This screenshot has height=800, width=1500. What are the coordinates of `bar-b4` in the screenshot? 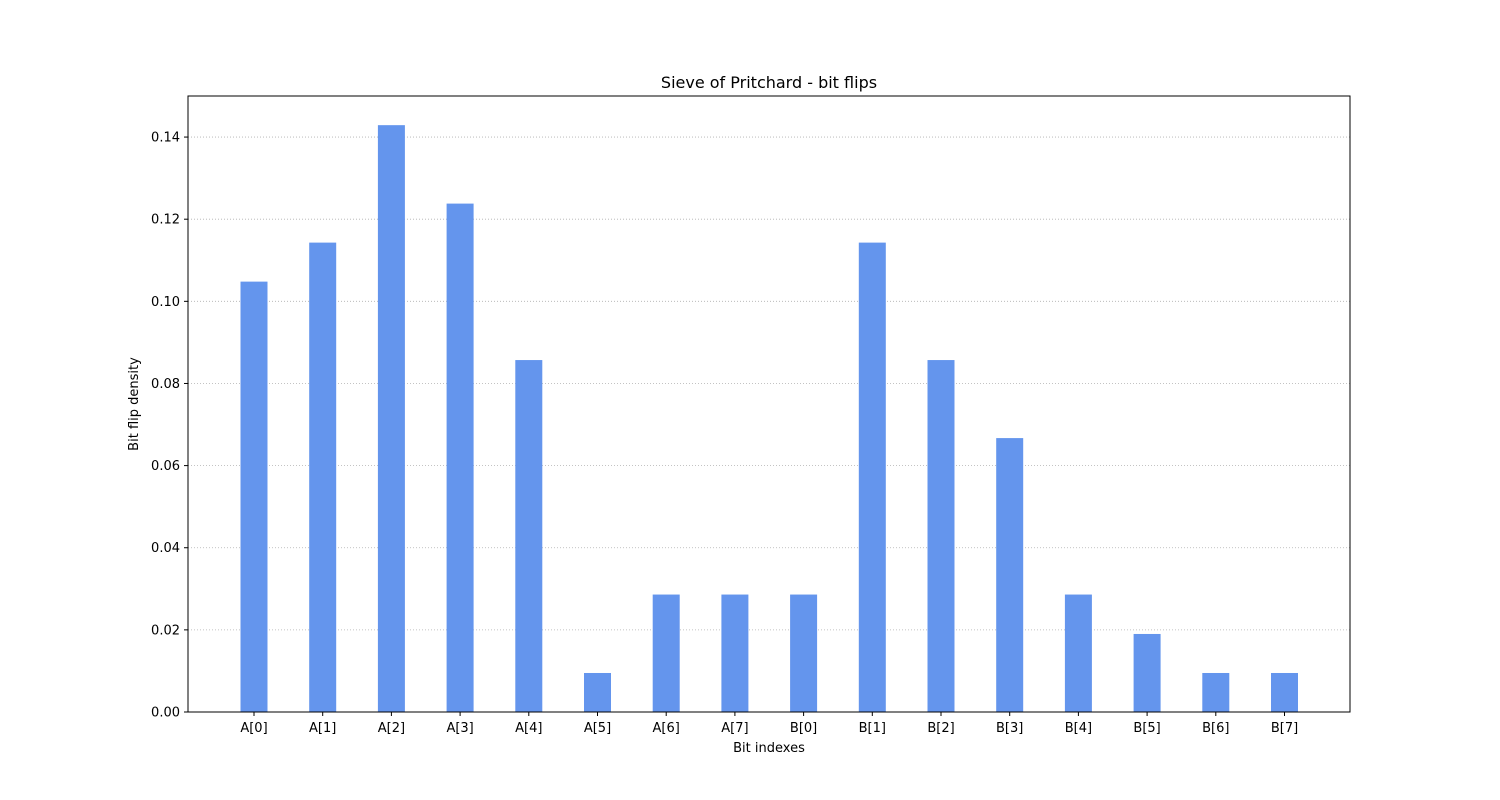 It's located at (1078, 653).